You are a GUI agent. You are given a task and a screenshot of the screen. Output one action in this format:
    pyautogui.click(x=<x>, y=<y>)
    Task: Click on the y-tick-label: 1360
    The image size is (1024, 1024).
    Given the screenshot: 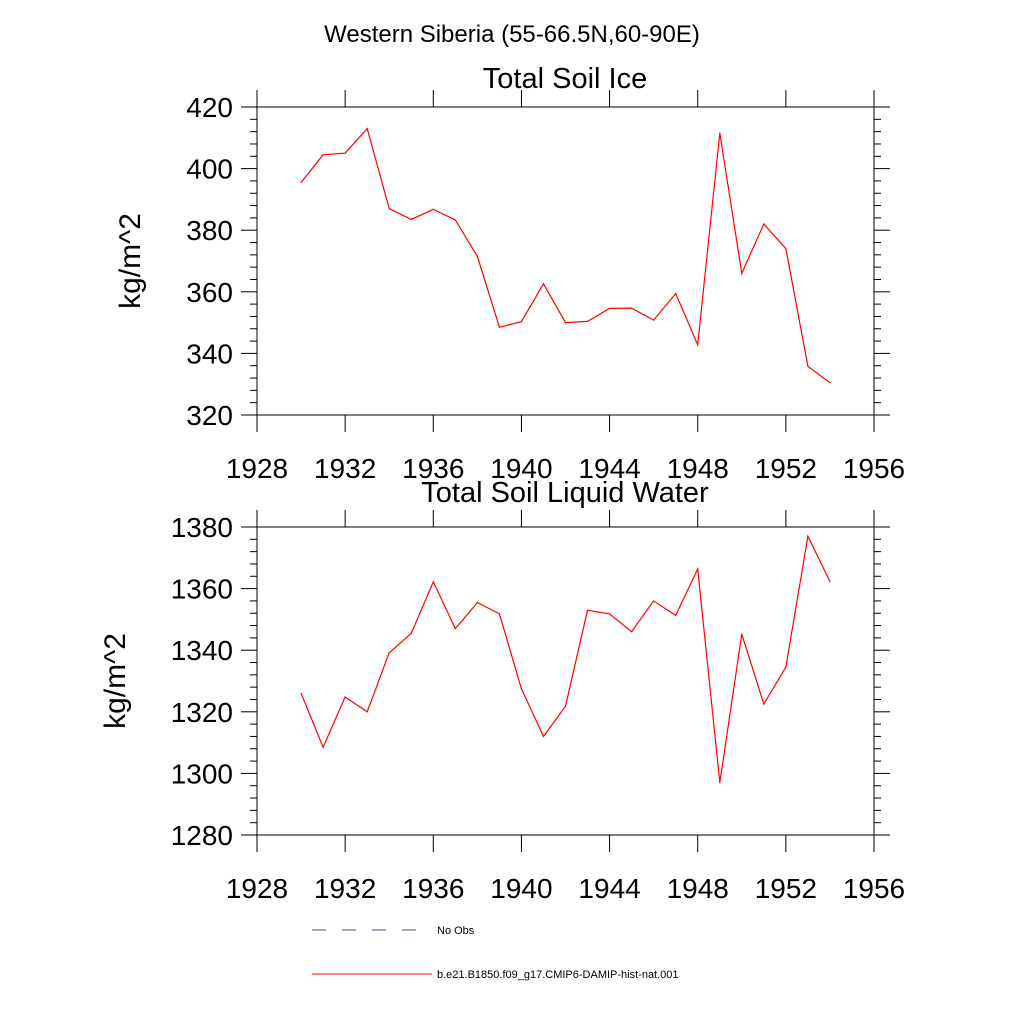 What is the action you would take?
    pyautogui.click(x=202, y=589)
    